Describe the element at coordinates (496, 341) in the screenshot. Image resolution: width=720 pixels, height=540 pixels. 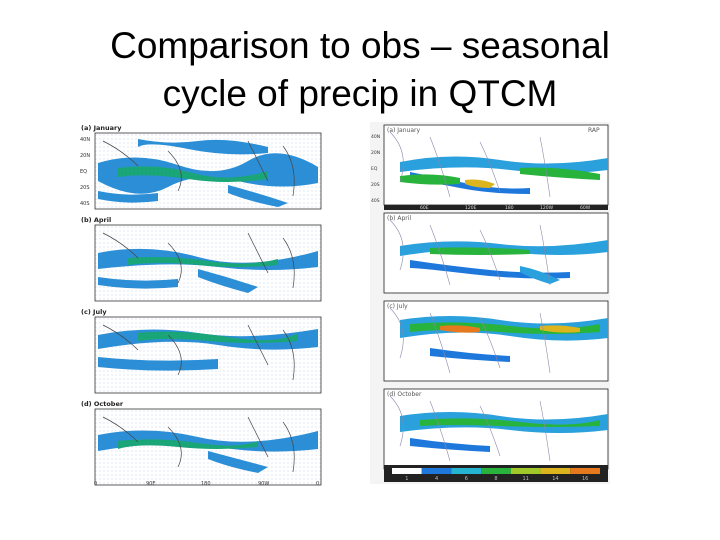
I see `obs-panel-july: (c) July` at that location.